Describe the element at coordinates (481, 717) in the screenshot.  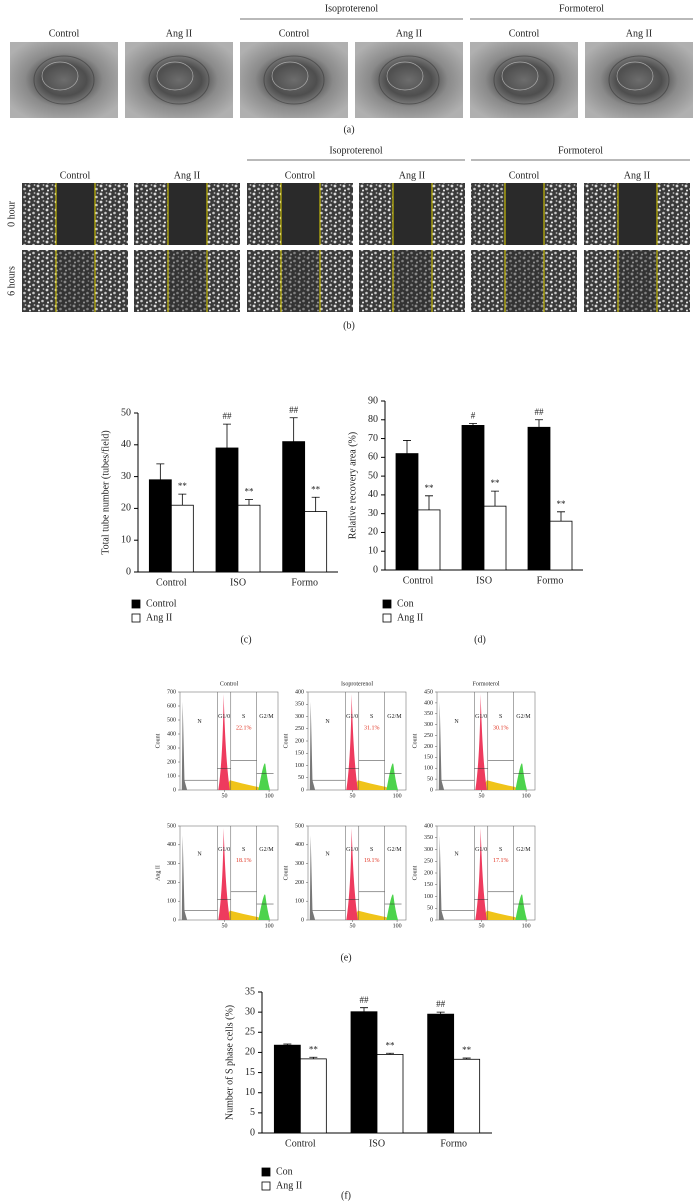
I see `gate-label: G1/0` at that location.